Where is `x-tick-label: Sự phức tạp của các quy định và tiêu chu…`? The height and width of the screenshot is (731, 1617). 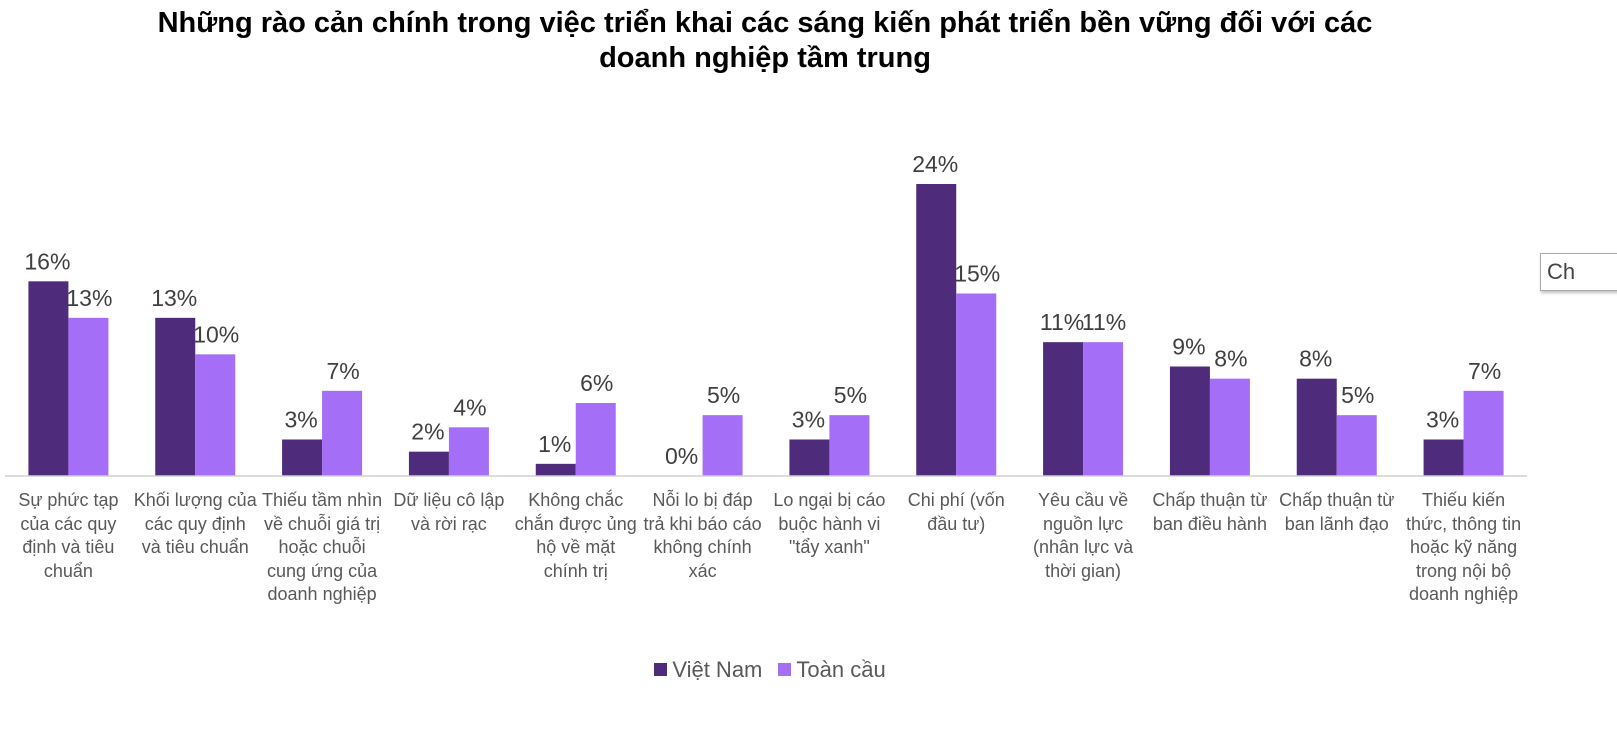
x-tick-label: Sự phức tạp của các quy định và tiêu chu… is located at coordinates (68, 535).